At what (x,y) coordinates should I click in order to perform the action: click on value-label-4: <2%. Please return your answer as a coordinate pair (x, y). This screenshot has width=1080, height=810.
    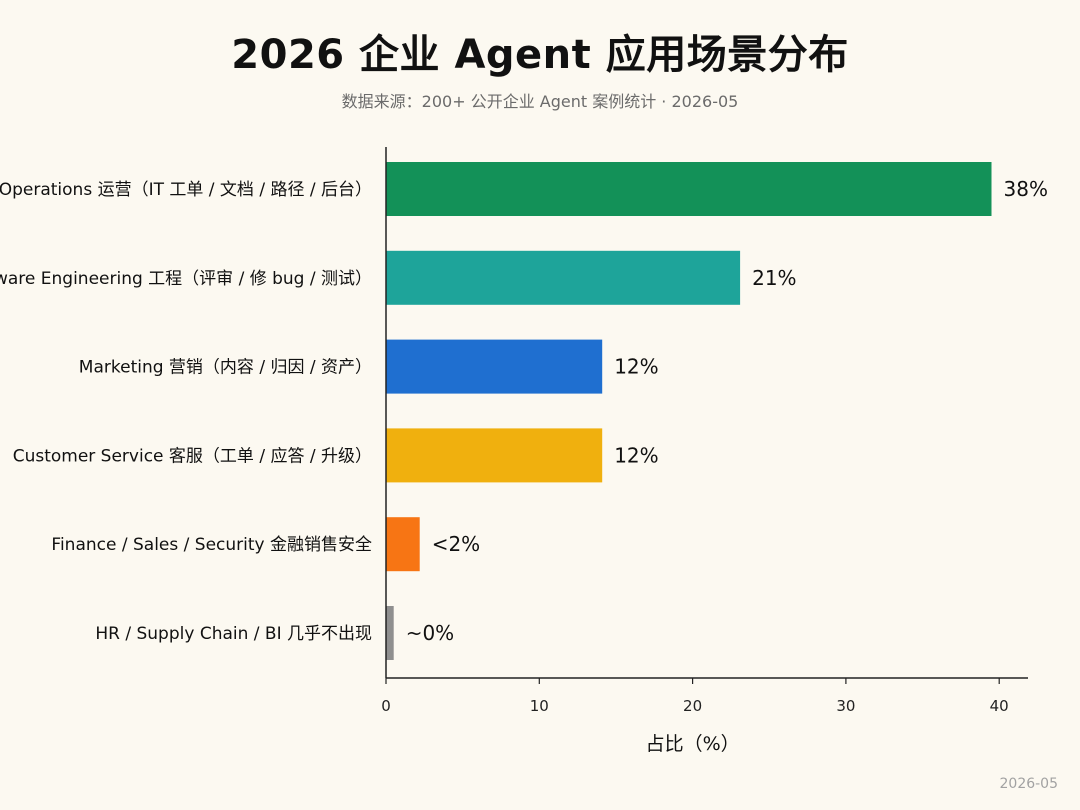
    Looking at the image, I should click on (456, 544).